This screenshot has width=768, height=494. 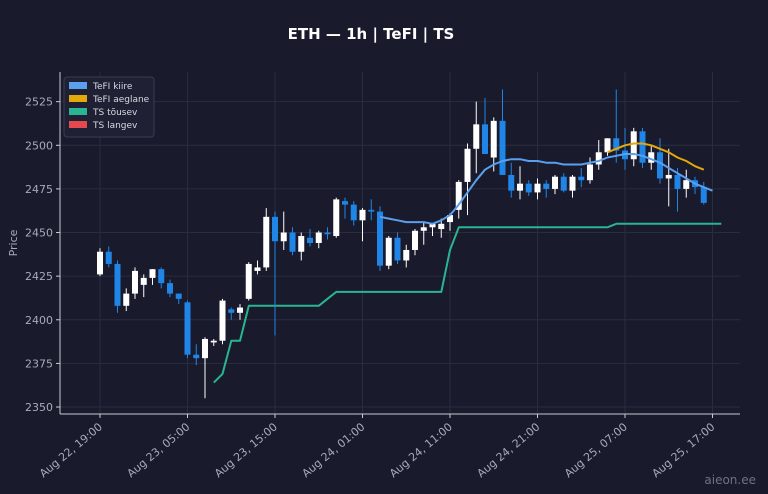 What do you see at coordinates (13, 242) in the screenshot?
I see `y-axis-label: Price` at bounding box center [13, 242].